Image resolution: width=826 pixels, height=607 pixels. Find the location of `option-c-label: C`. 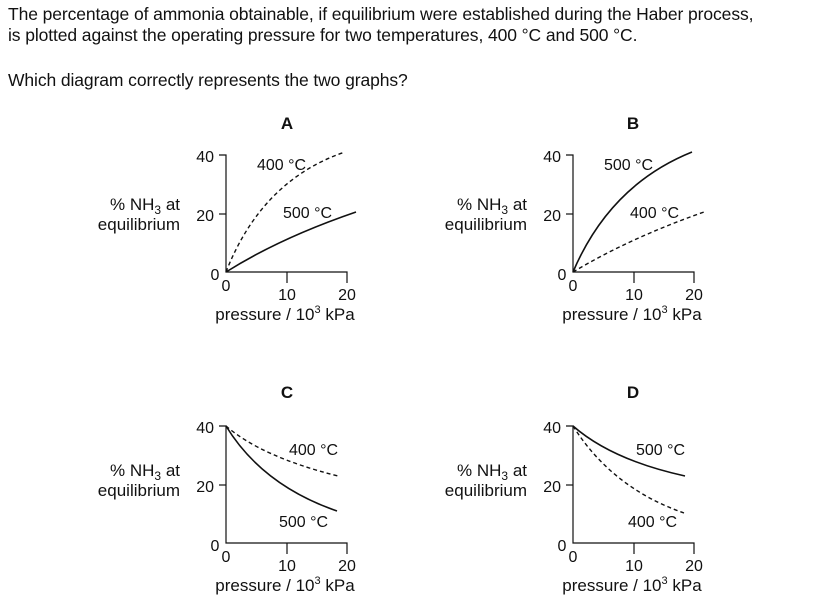

option-c-label: C is located at coordinates (287, 392).